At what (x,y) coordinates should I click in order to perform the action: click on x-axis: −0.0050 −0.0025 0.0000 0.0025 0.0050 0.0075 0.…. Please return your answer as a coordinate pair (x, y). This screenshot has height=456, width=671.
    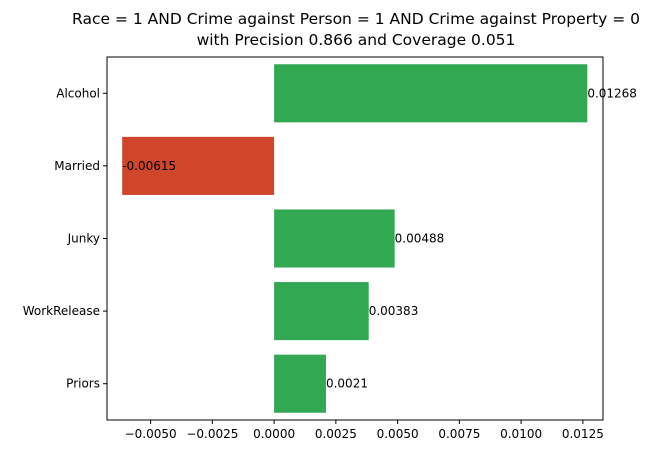
    Looking at the image, I should click on (364, 430).